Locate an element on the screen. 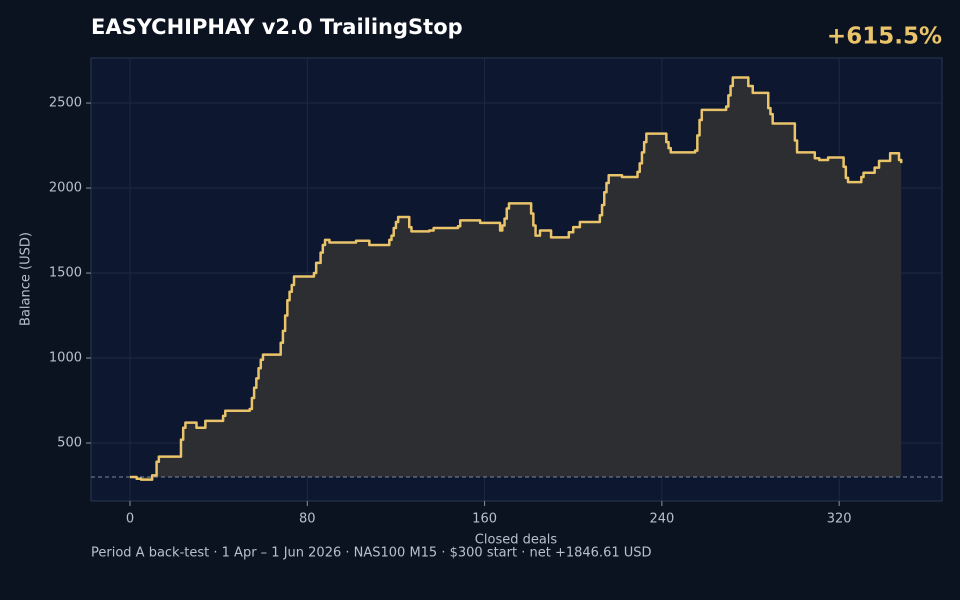  y-tick-label: 1500 is located at coordinates (65, 273).